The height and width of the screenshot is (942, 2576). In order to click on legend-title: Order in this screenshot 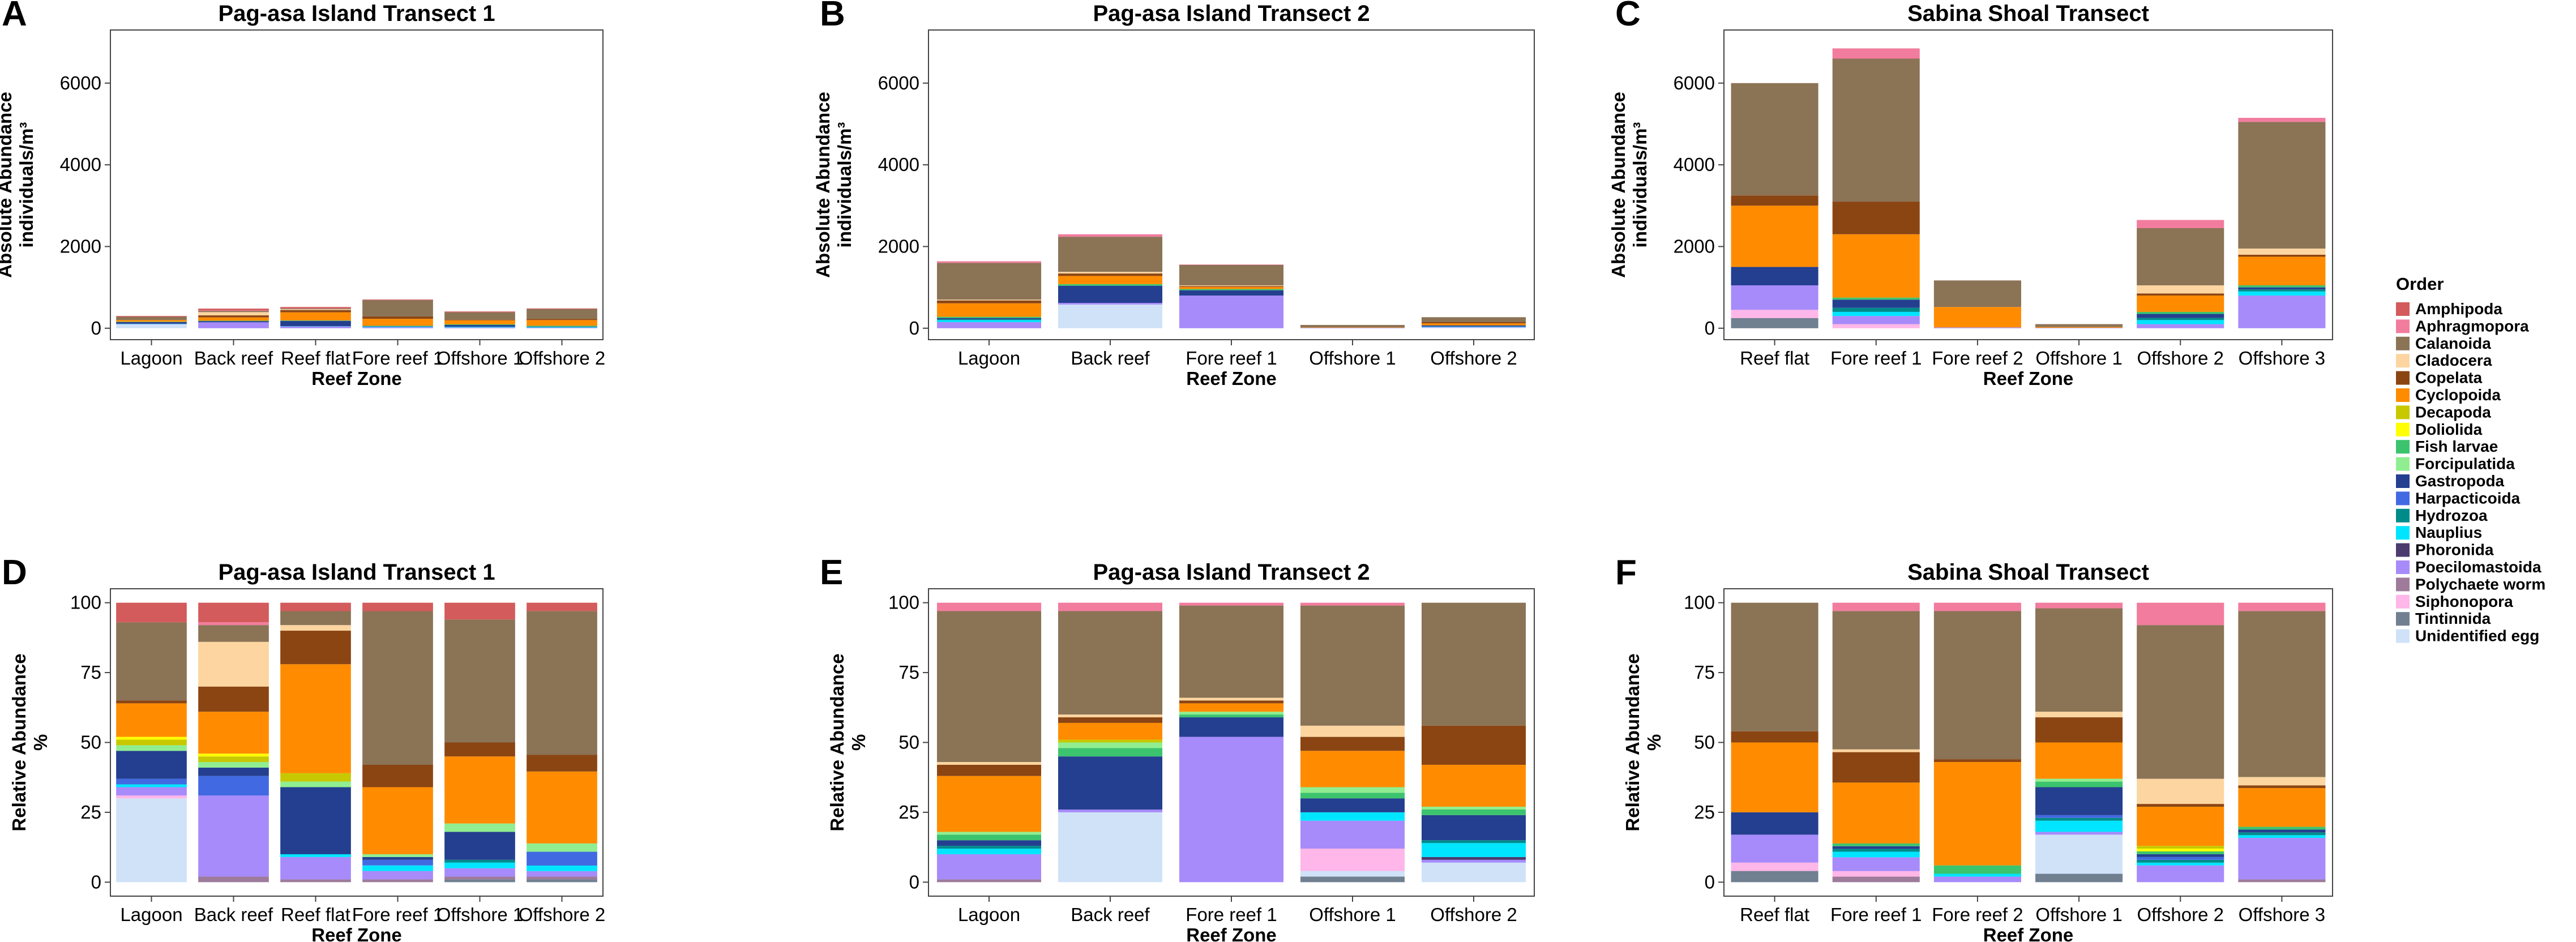, I will do `click(2420, 284)`.